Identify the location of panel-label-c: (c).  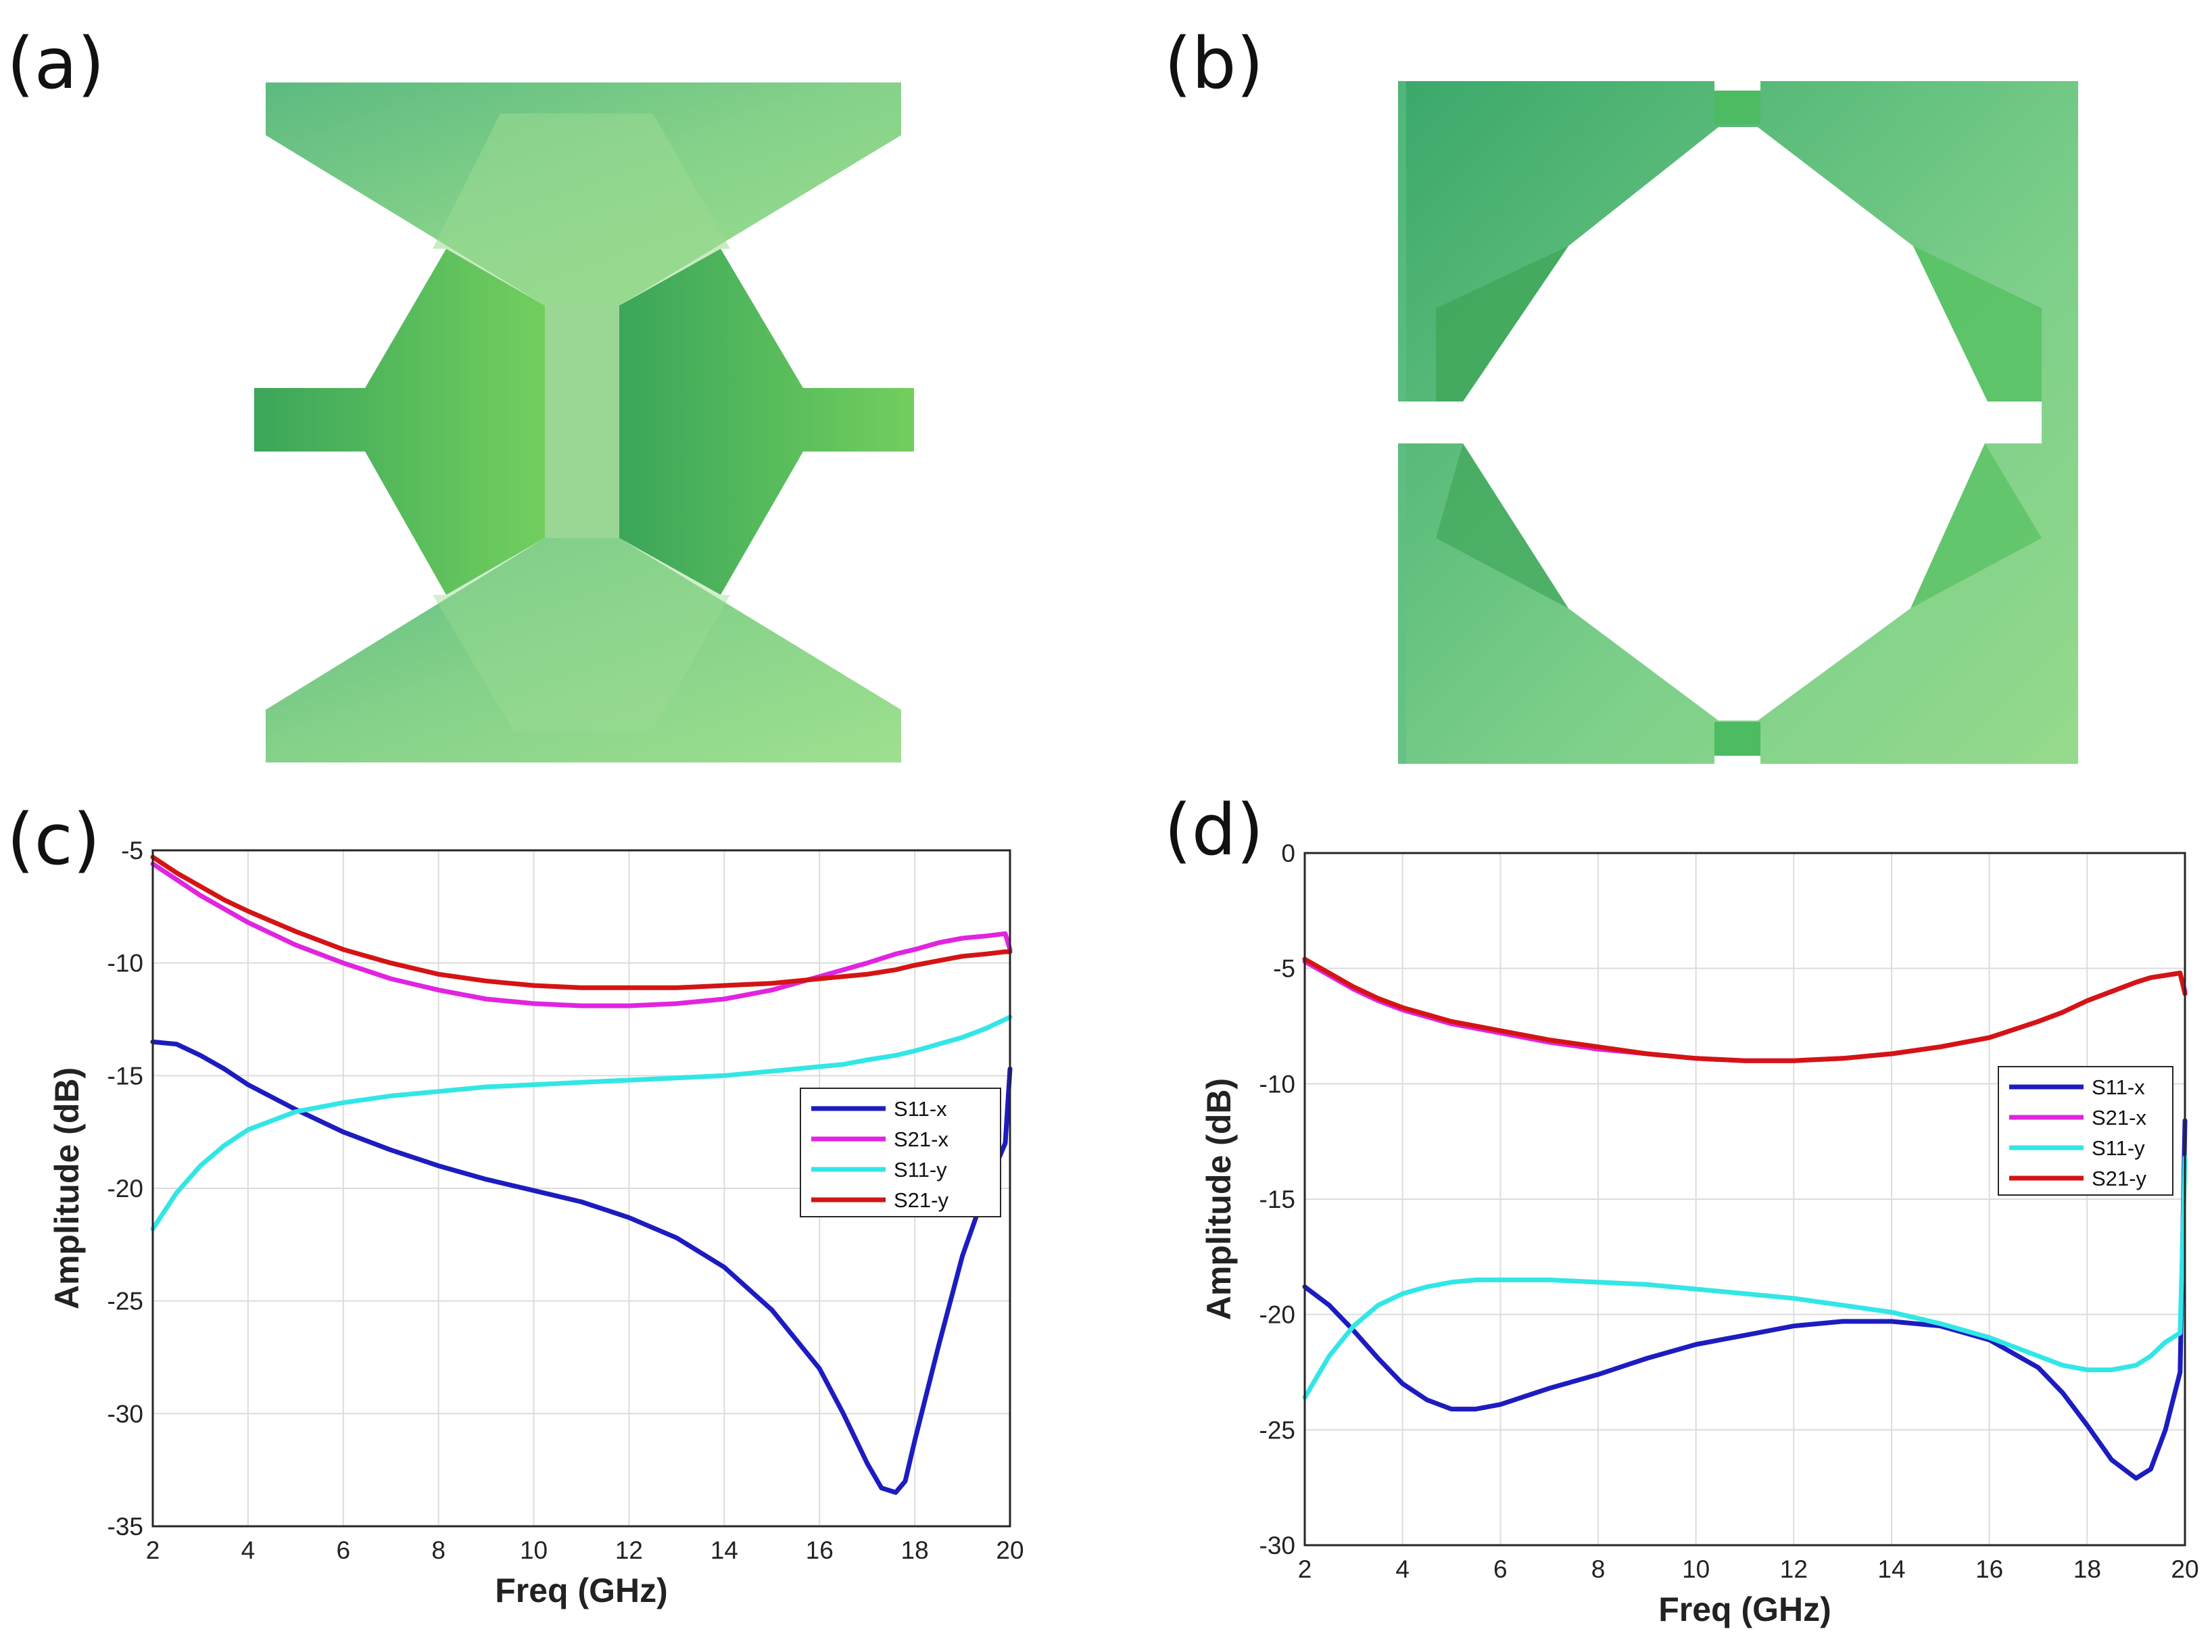
(54, 839).